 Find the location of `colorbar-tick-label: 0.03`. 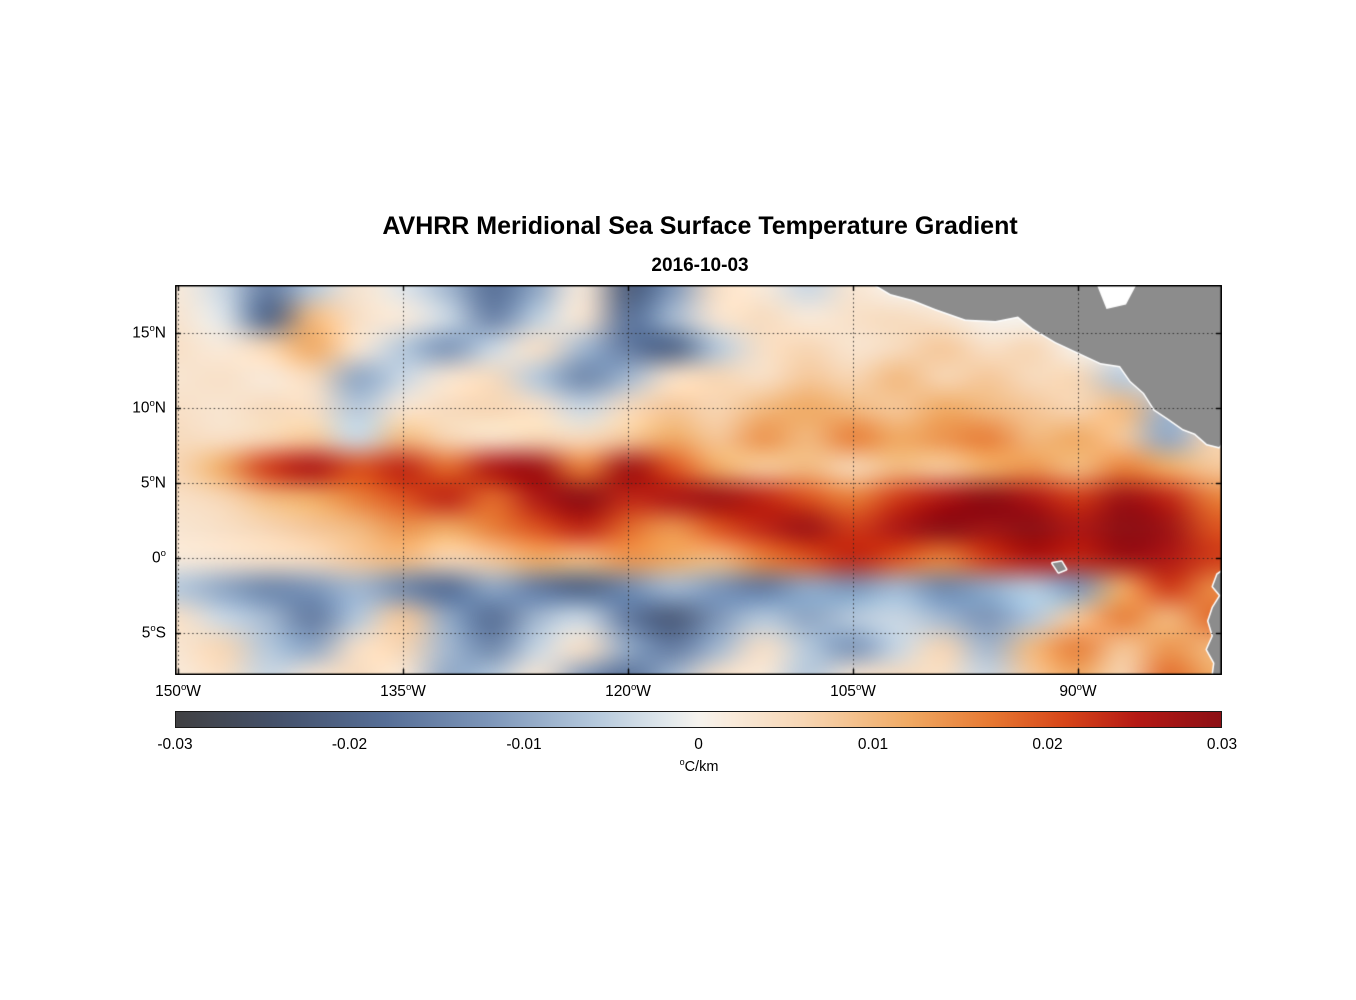

colorbar-tick-label: 0.03 is located at coordinates (1222, 744).